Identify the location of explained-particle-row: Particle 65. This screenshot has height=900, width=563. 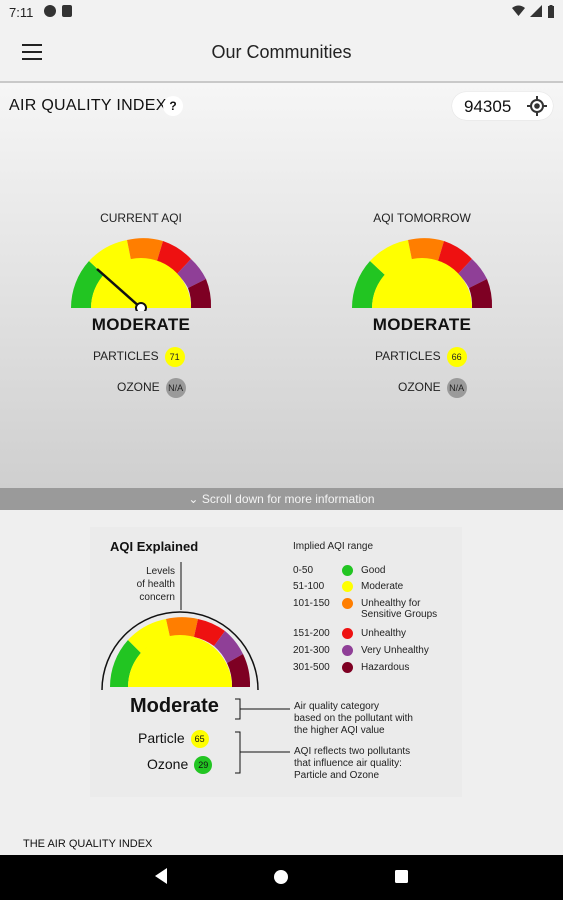
(173, 739).